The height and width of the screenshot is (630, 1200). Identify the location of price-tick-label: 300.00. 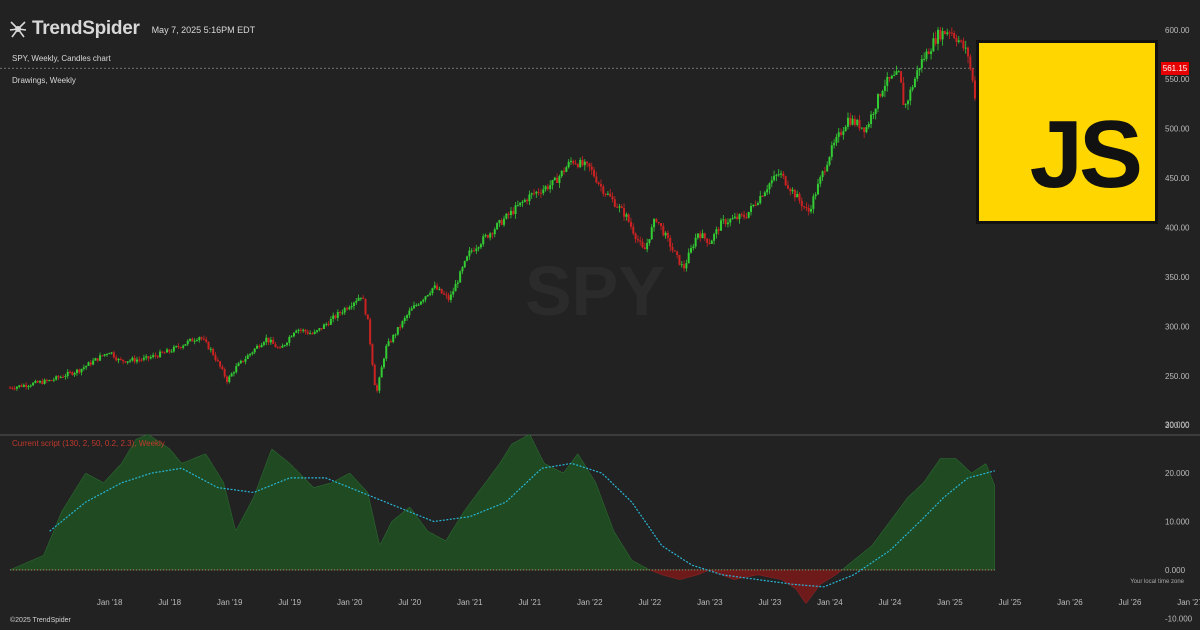
(1177, 326).